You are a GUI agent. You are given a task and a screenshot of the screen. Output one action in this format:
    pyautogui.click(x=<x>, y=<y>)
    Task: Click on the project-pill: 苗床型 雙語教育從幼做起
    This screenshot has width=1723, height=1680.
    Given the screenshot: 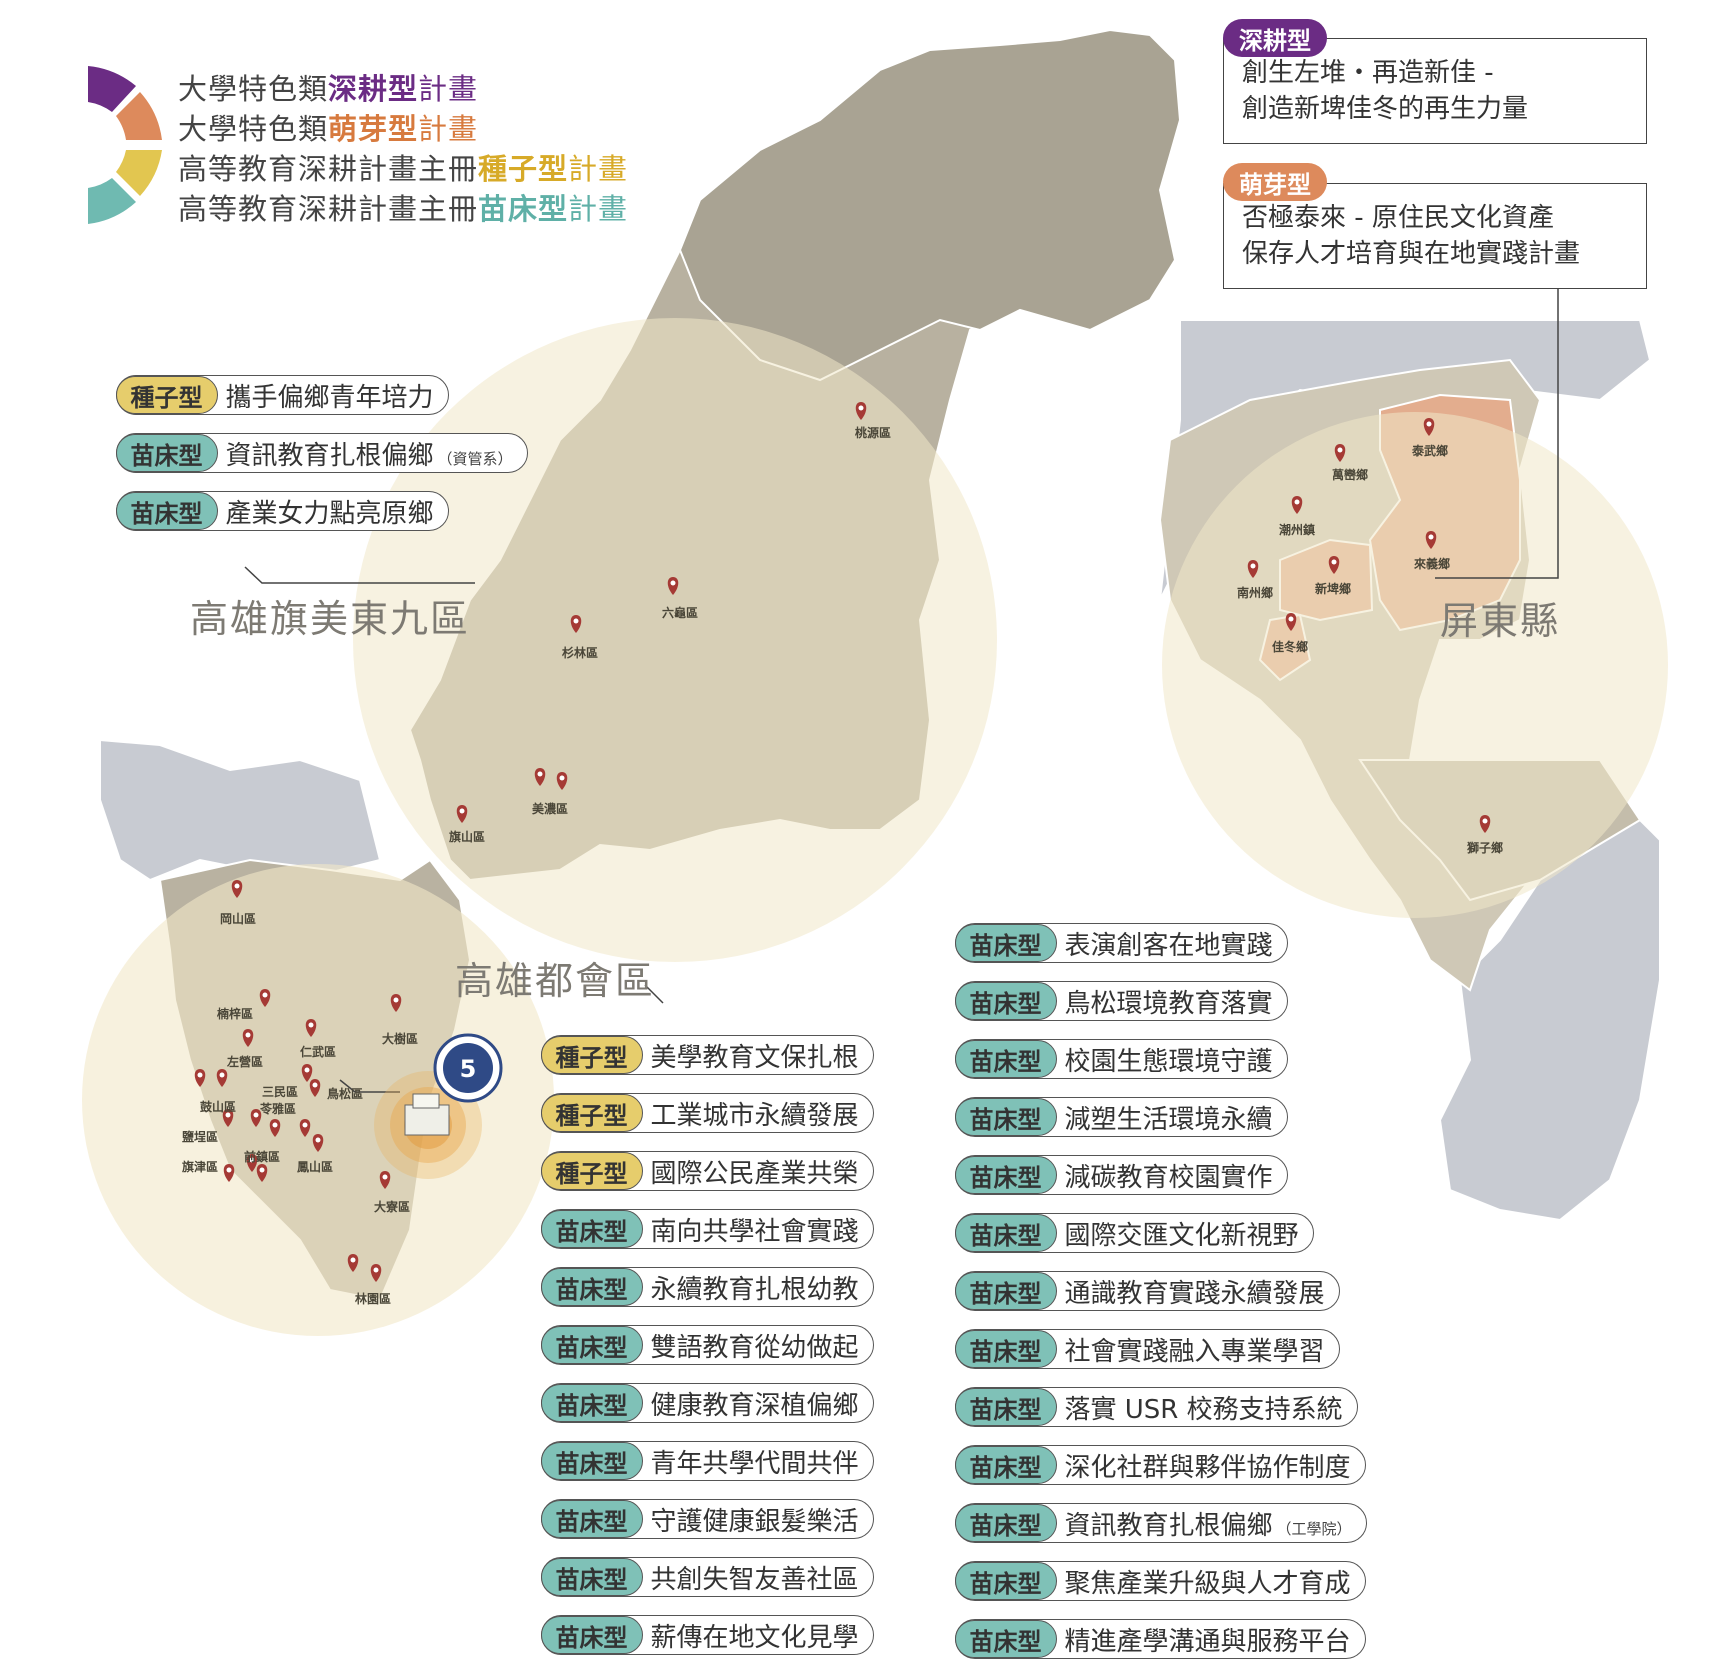 What is the action you would take?
    pyautogui.click(x=707, y=1345)
    